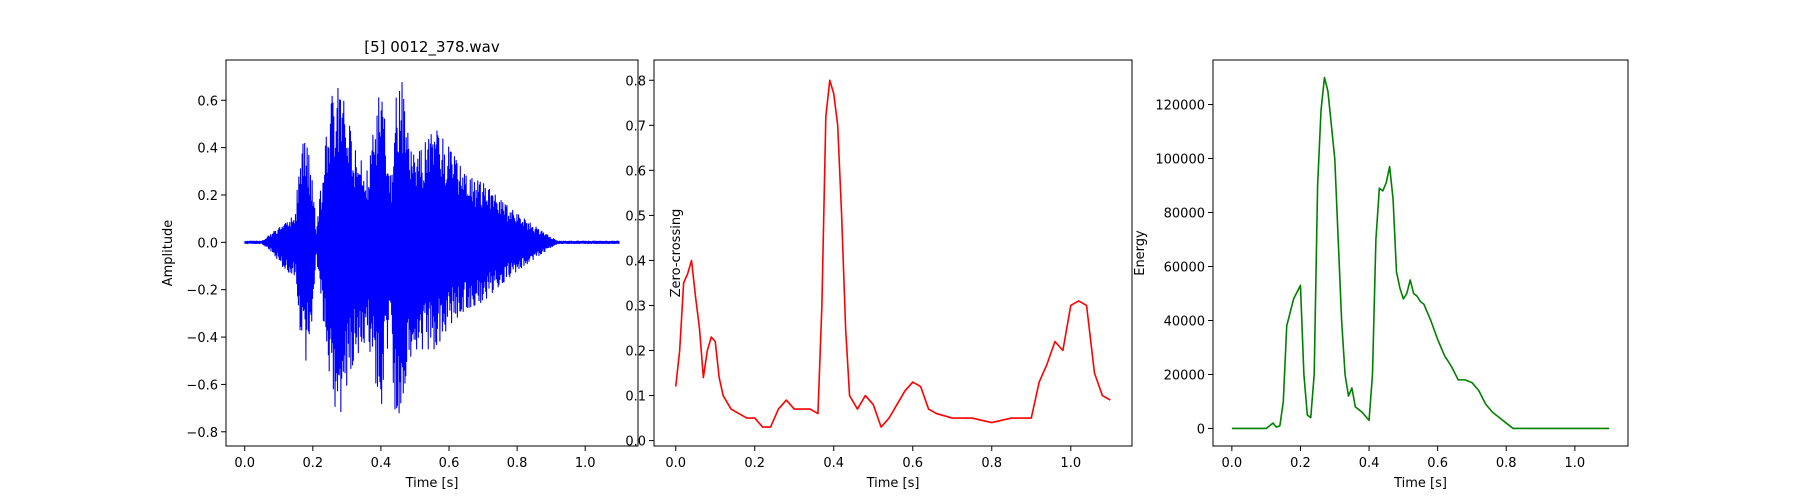 This screenshot has height=500, width=1800. I want to click on waveform-xlabel: Time [s], so click(432, 483).